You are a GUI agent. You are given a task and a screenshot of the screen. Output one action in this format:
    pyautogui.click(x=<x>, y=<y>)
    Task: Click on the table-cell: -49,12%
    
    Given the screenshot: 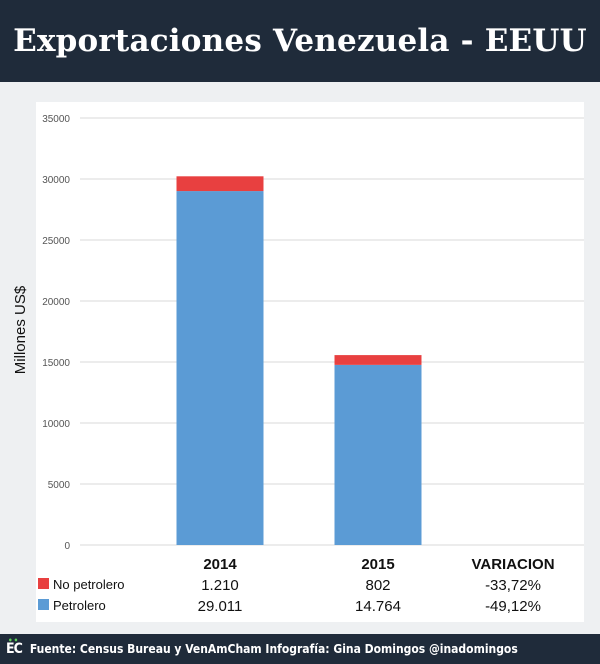 What is the action you would take?
    pyautogui.click(x=513, y=606)
    